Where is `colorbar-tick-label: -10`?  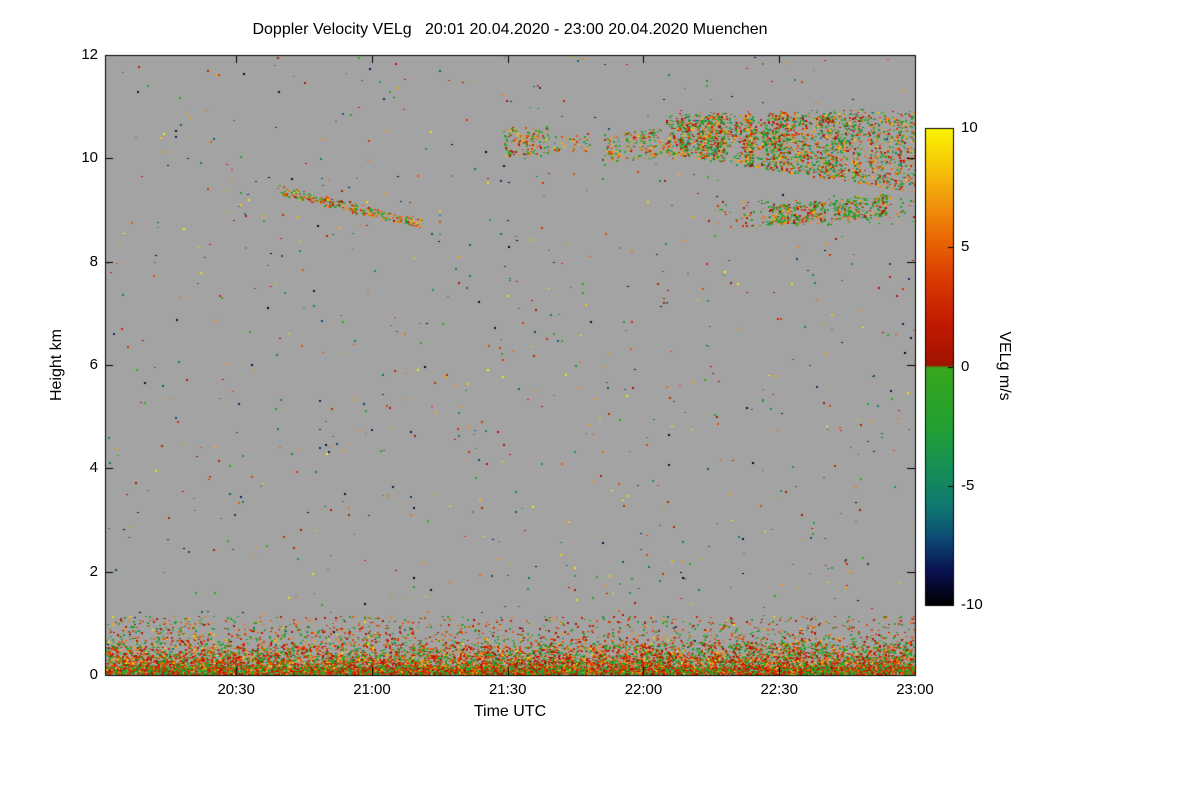 colorbar-tick-label: -10 is located at coordinates (972, 604).